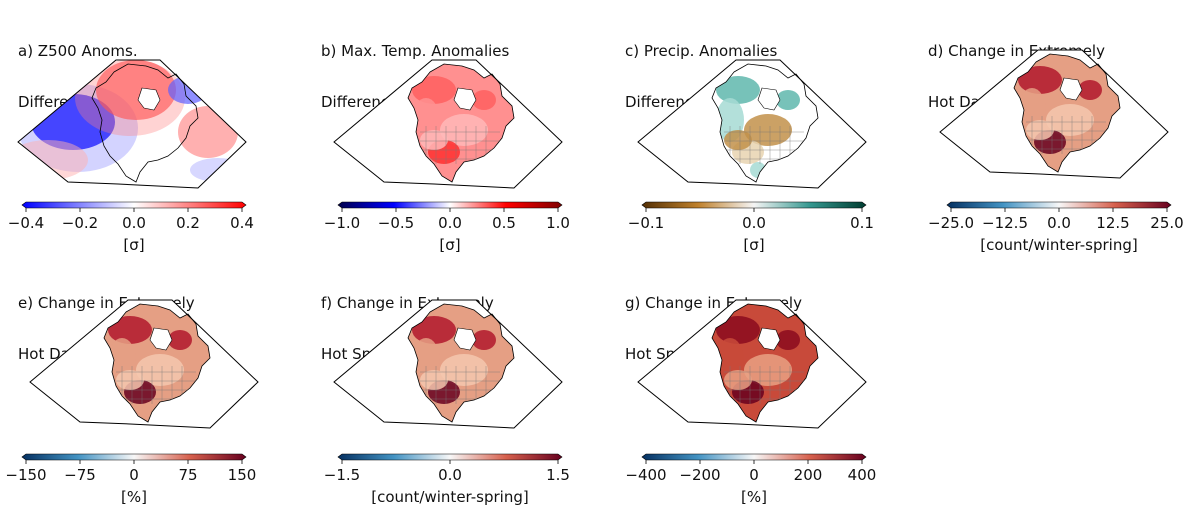 This screenshot has width=1191, height=516. Describe the element at coordinates (188, 223) in the screenshot. I see `colorbar-tick-label: 0.2` at that location.